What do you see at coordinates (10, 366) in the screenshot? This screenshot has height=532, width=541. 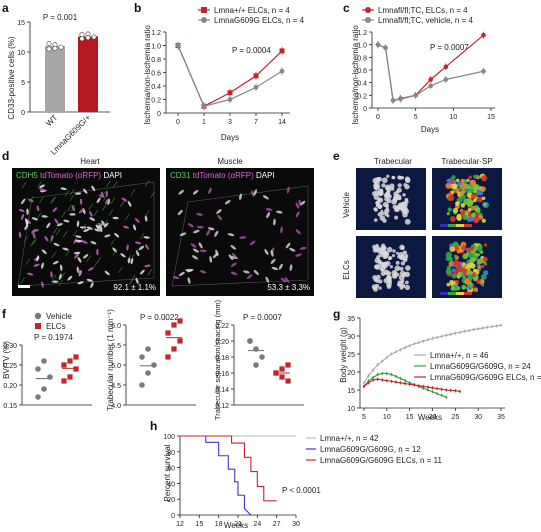 I see `pf1-ytick-label: 0.25` at bounding box center [10, 366].